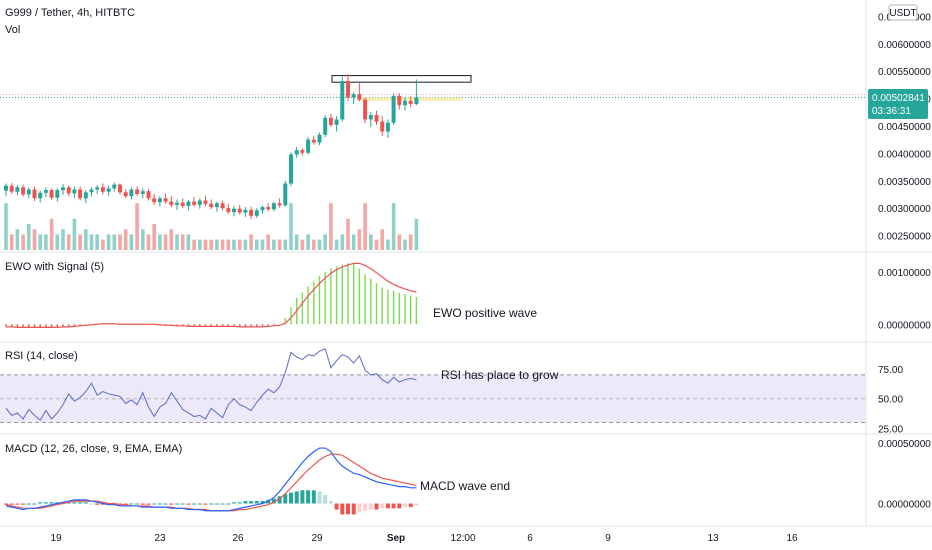 This screenshot has width=932, height=550. What do you see at coordinates (904, 325) in the screenshot?
I see `ewo-axis-label: 0.00000000` at bounding box center [904, 325].